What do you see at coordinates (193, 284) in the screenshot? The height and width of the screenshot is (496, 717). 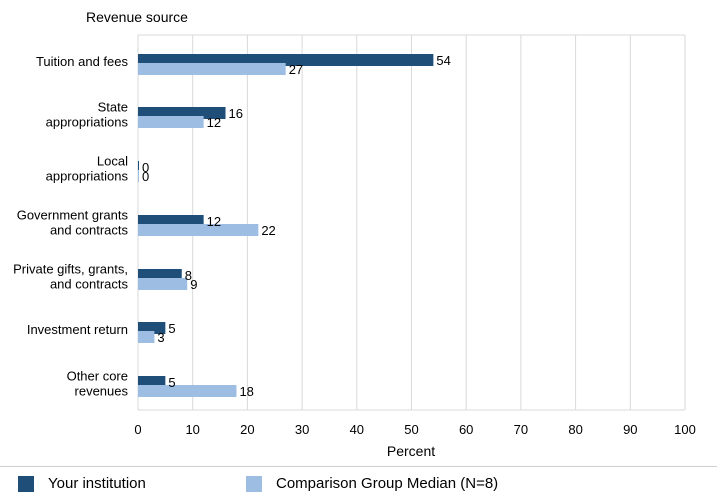 I see `value-label-comparison-4: 9` at bounding box center [193, 284].